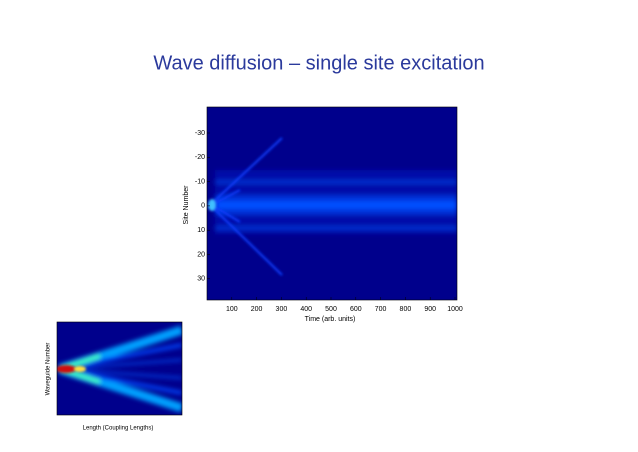  What do you see at coordinates (200, 133) in the screenshot?
I see `y-tick-label: -30` at bounding box center [200, 133].